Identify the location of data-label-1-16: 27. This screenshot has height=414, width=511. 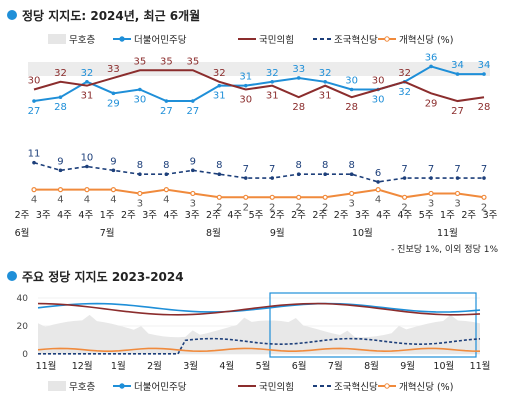
(457, 111).